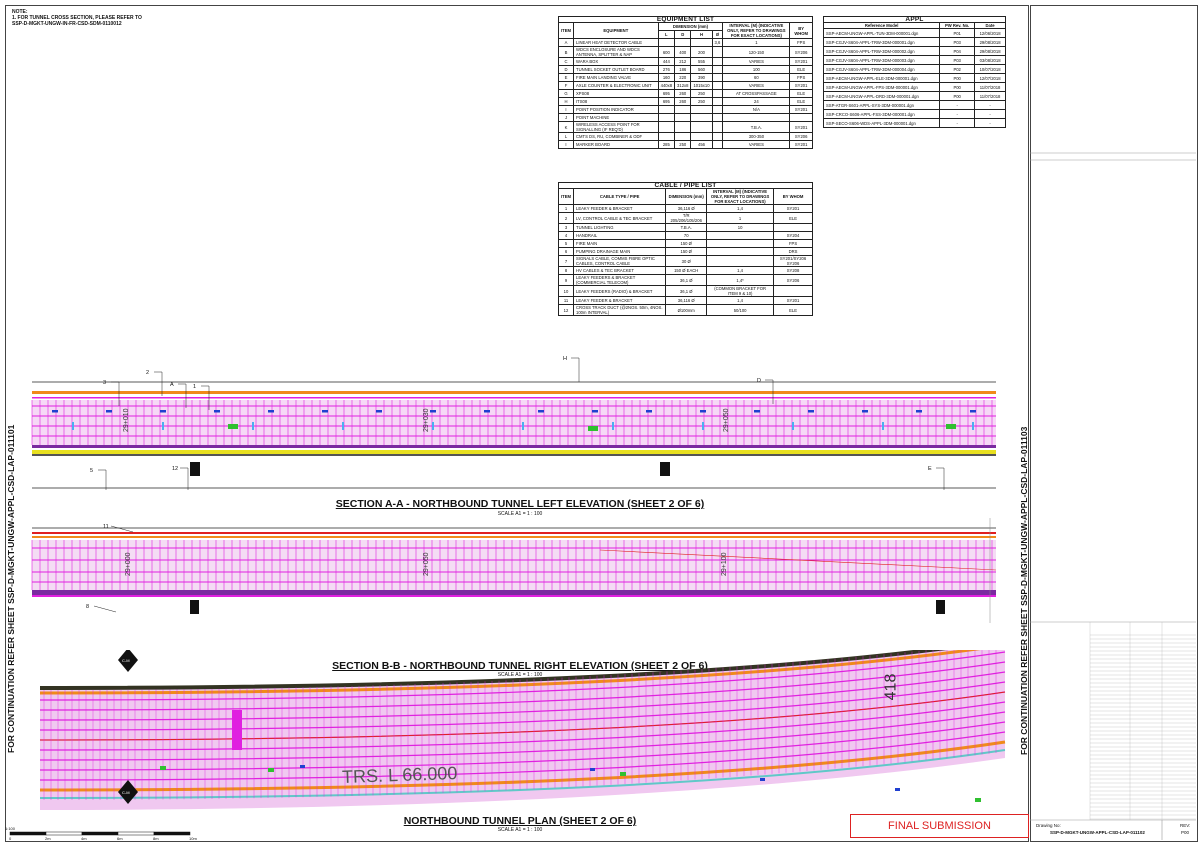 The width and height of the screenshot is (1201, 847). What do you see at coordinates (620, 291) in the screenshot?
I see `cell-type: LEAKY FEEDERS (RADIO) & BRACKET` at bounding box center [620, 291].